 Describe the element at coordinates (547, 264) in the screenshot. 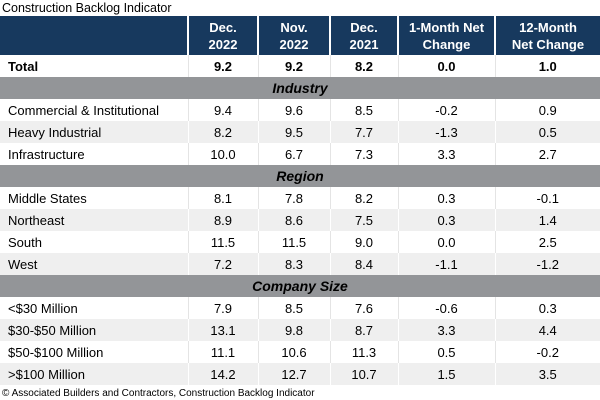

I see `cell-value: -1.2` at that location.